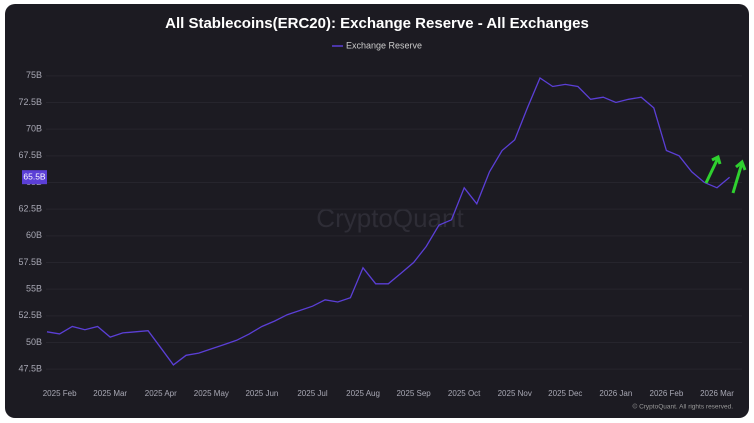 The height and width of the screenshot is (423, 754). What do you see at coordinates (30, 369) in the screenshot?
I see `y-tick-label: 47.5B` at bounding box center [30, 369].